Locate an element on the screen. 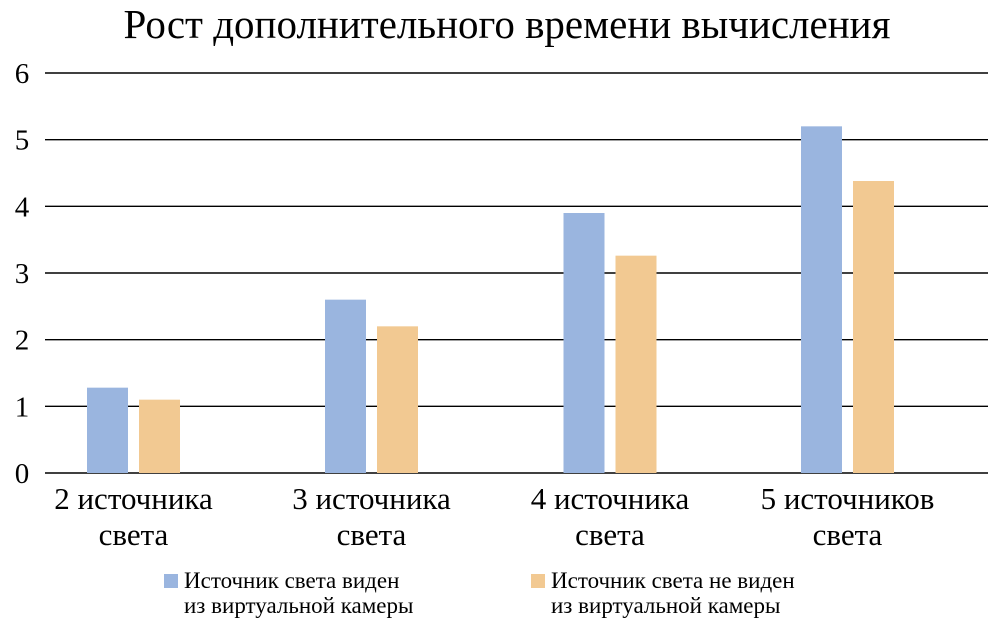  chart-title: Рост дополнительного времени вычисления is located at coordinates (507, 24).